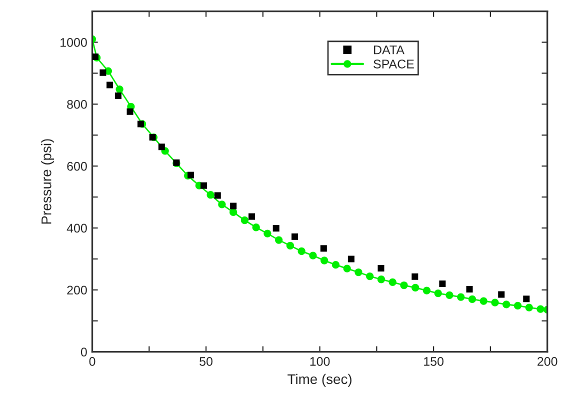 The image size is (566, 403). What do you see at coordinates (77, 104) in the screenshot?
I see `y-tick-label: 800` at bounding box center [77, 104].